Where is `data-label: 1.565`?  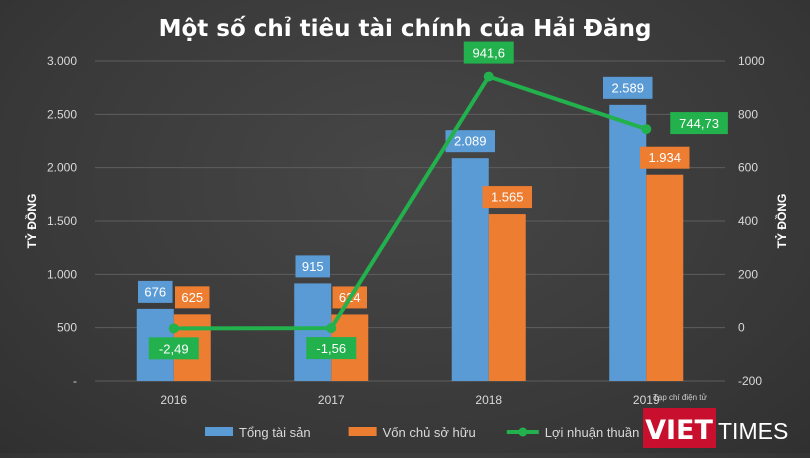 data-label: 1.565 is located at coordinates (507, 197).